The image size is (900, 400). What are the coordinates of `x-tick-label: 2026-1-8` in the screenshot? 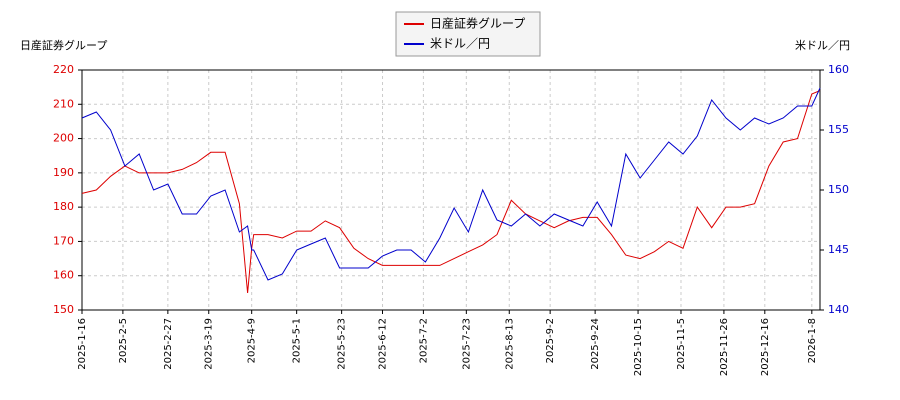 It's located at (812, 340).